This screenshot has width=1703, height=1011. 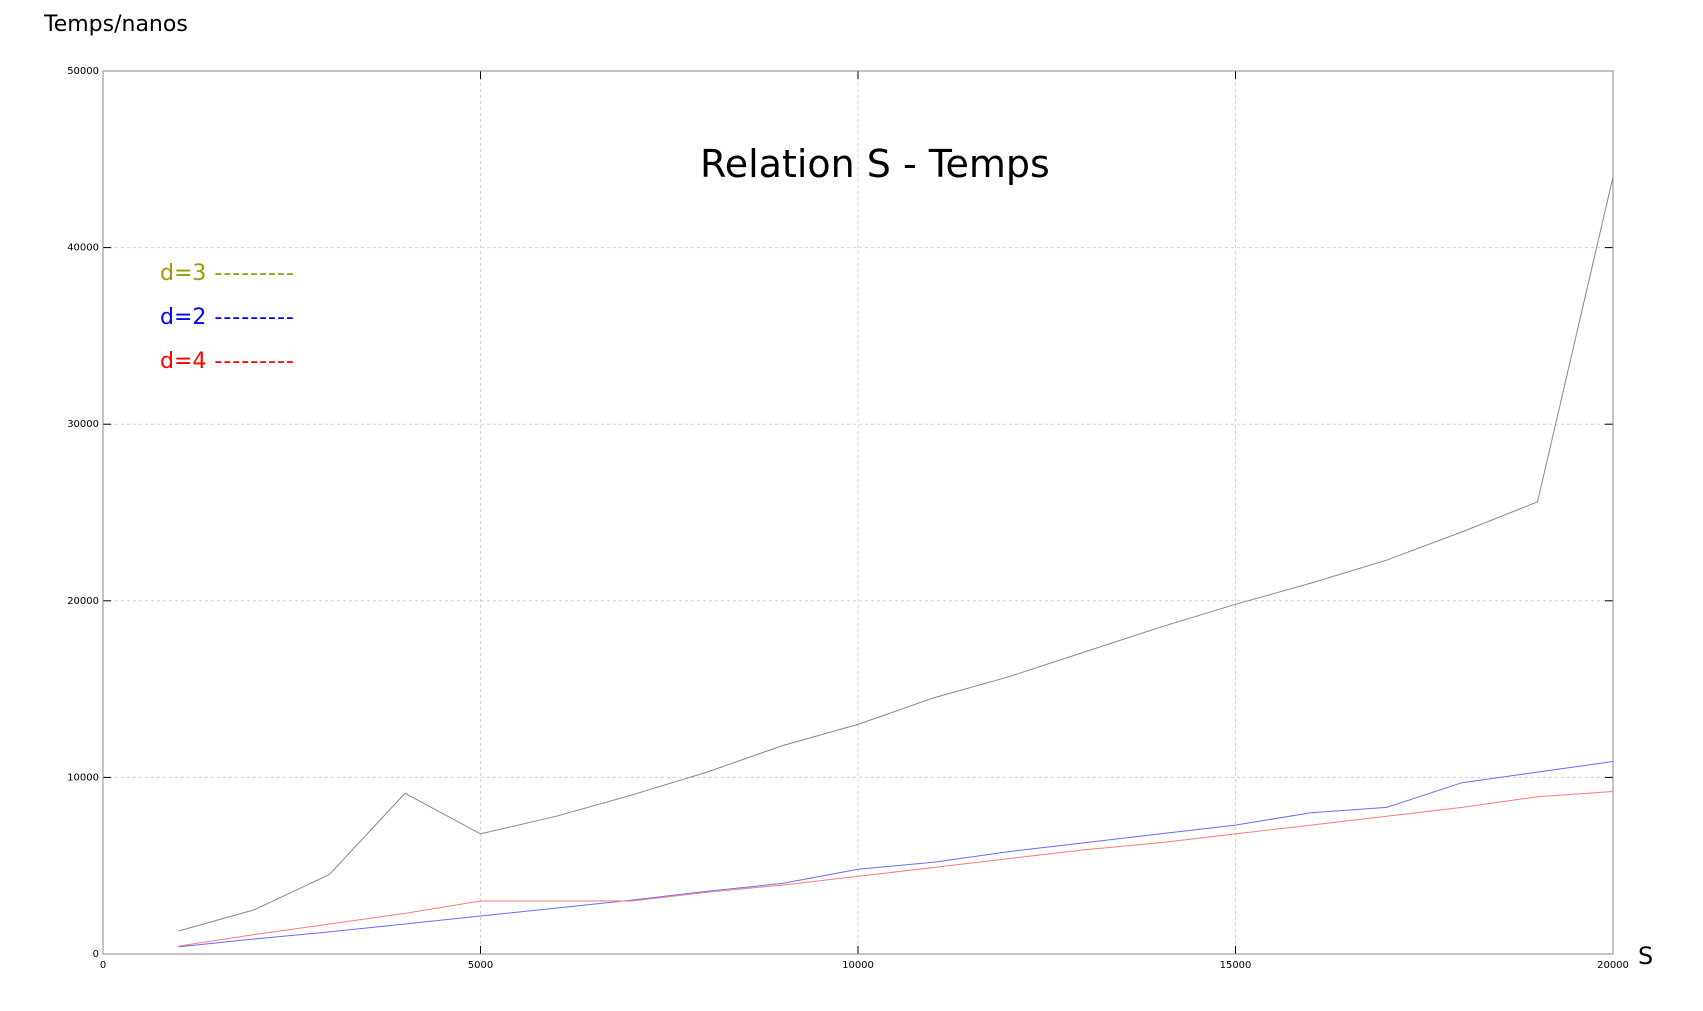 I want to click on x-tick-label: 10000, so click(x=858, y=965).